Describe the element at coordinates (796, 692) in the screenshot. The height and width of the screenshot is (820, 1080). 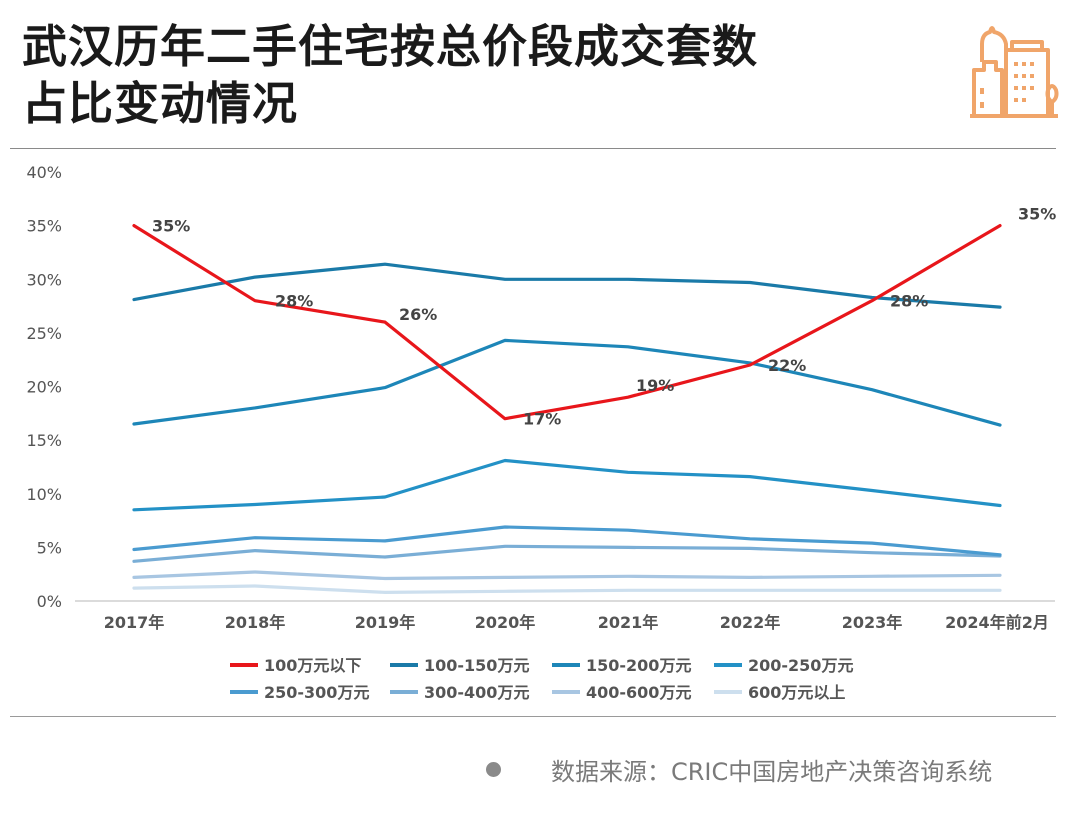
I see `legend-label: 600万元以上` at that location.